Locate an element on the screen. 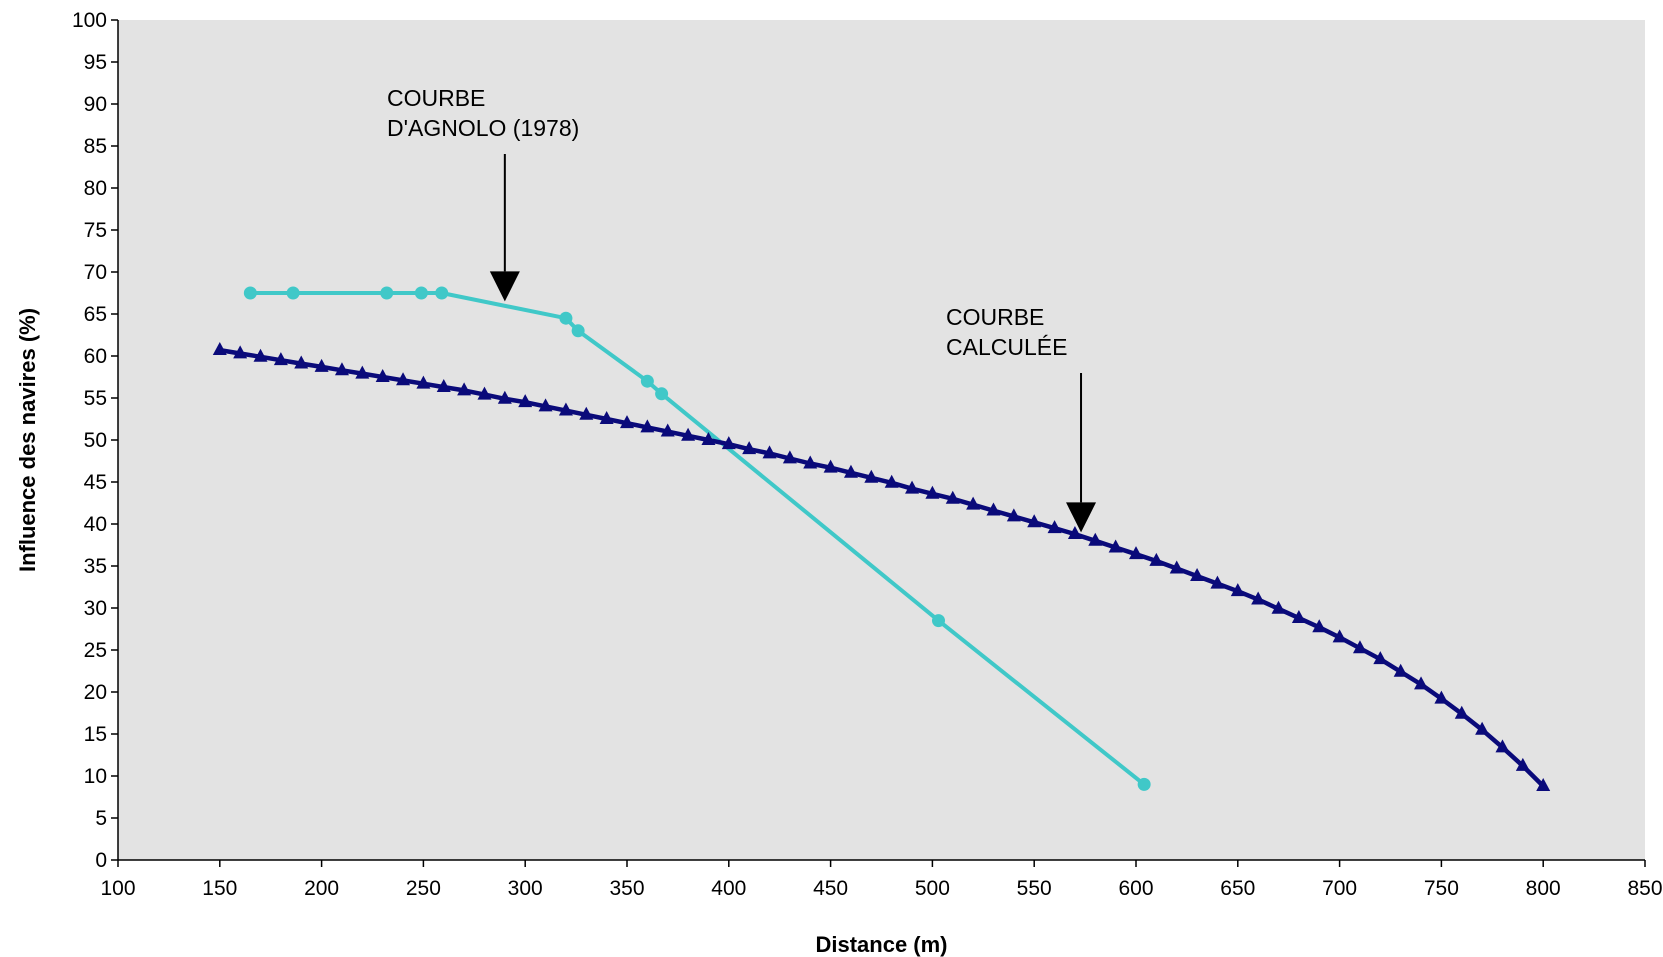  y-tick-label: 5 is located at coordinates (101, 818).